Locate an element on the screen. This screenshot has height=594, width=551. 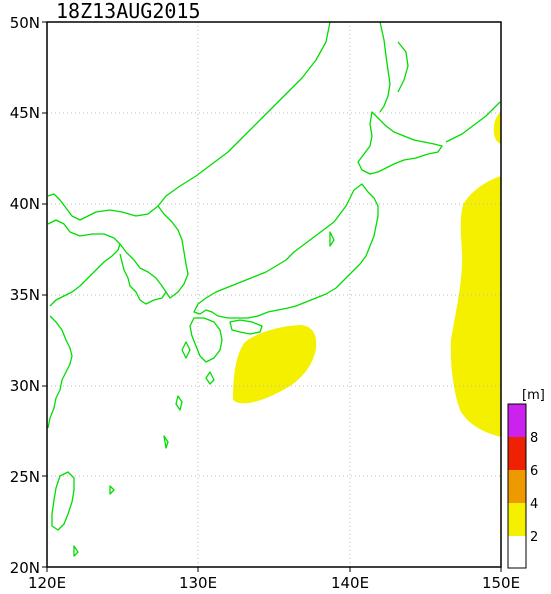
lon-label-140e: 140E is located at coordinates (350, 583).